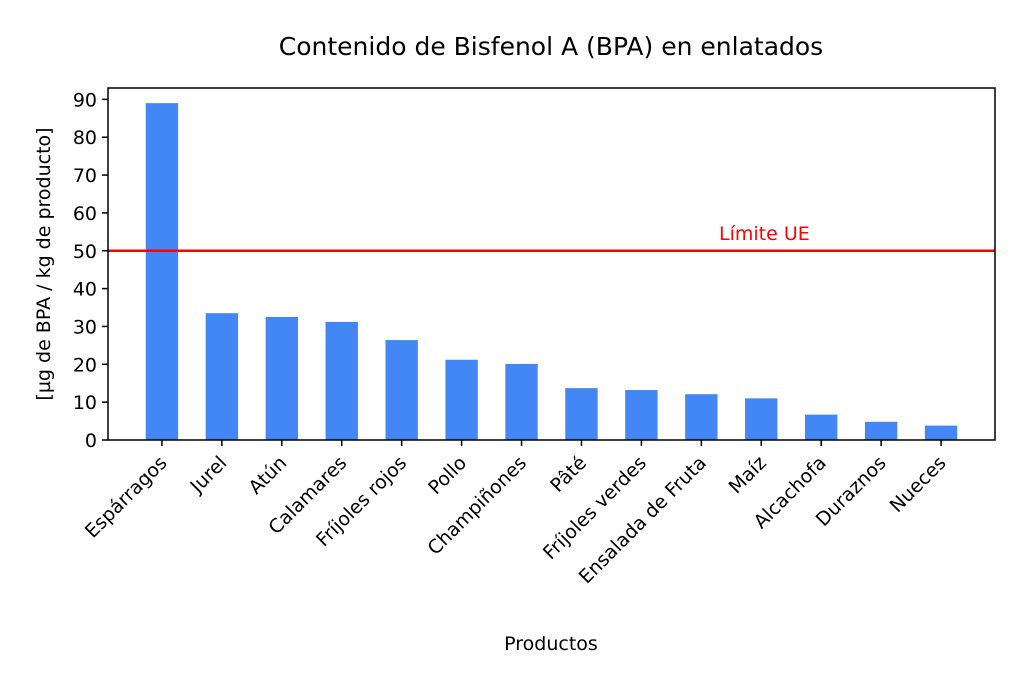  What do you see at coordinates (595, 508) in the screenshot?
I see `x-tick-label: Fríjoles verdes` at bounding box center [595, 508].